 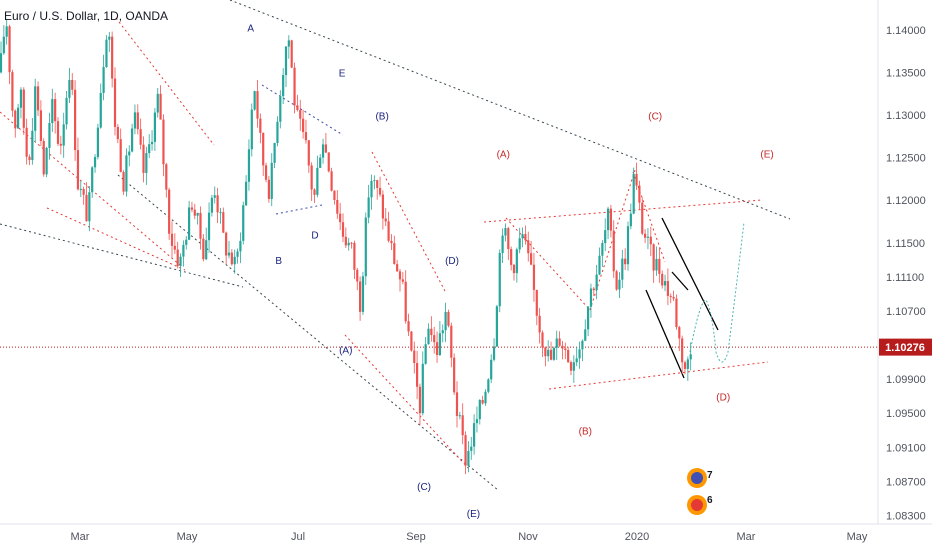 I want to click on wave-label-red: (E), so click(x=766, y=155).